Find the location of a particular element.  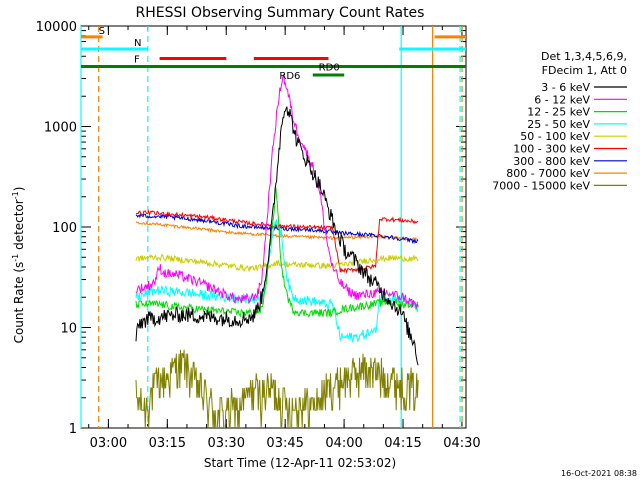

x-tick-label: 04:15 is located at coordinates (402, 443).